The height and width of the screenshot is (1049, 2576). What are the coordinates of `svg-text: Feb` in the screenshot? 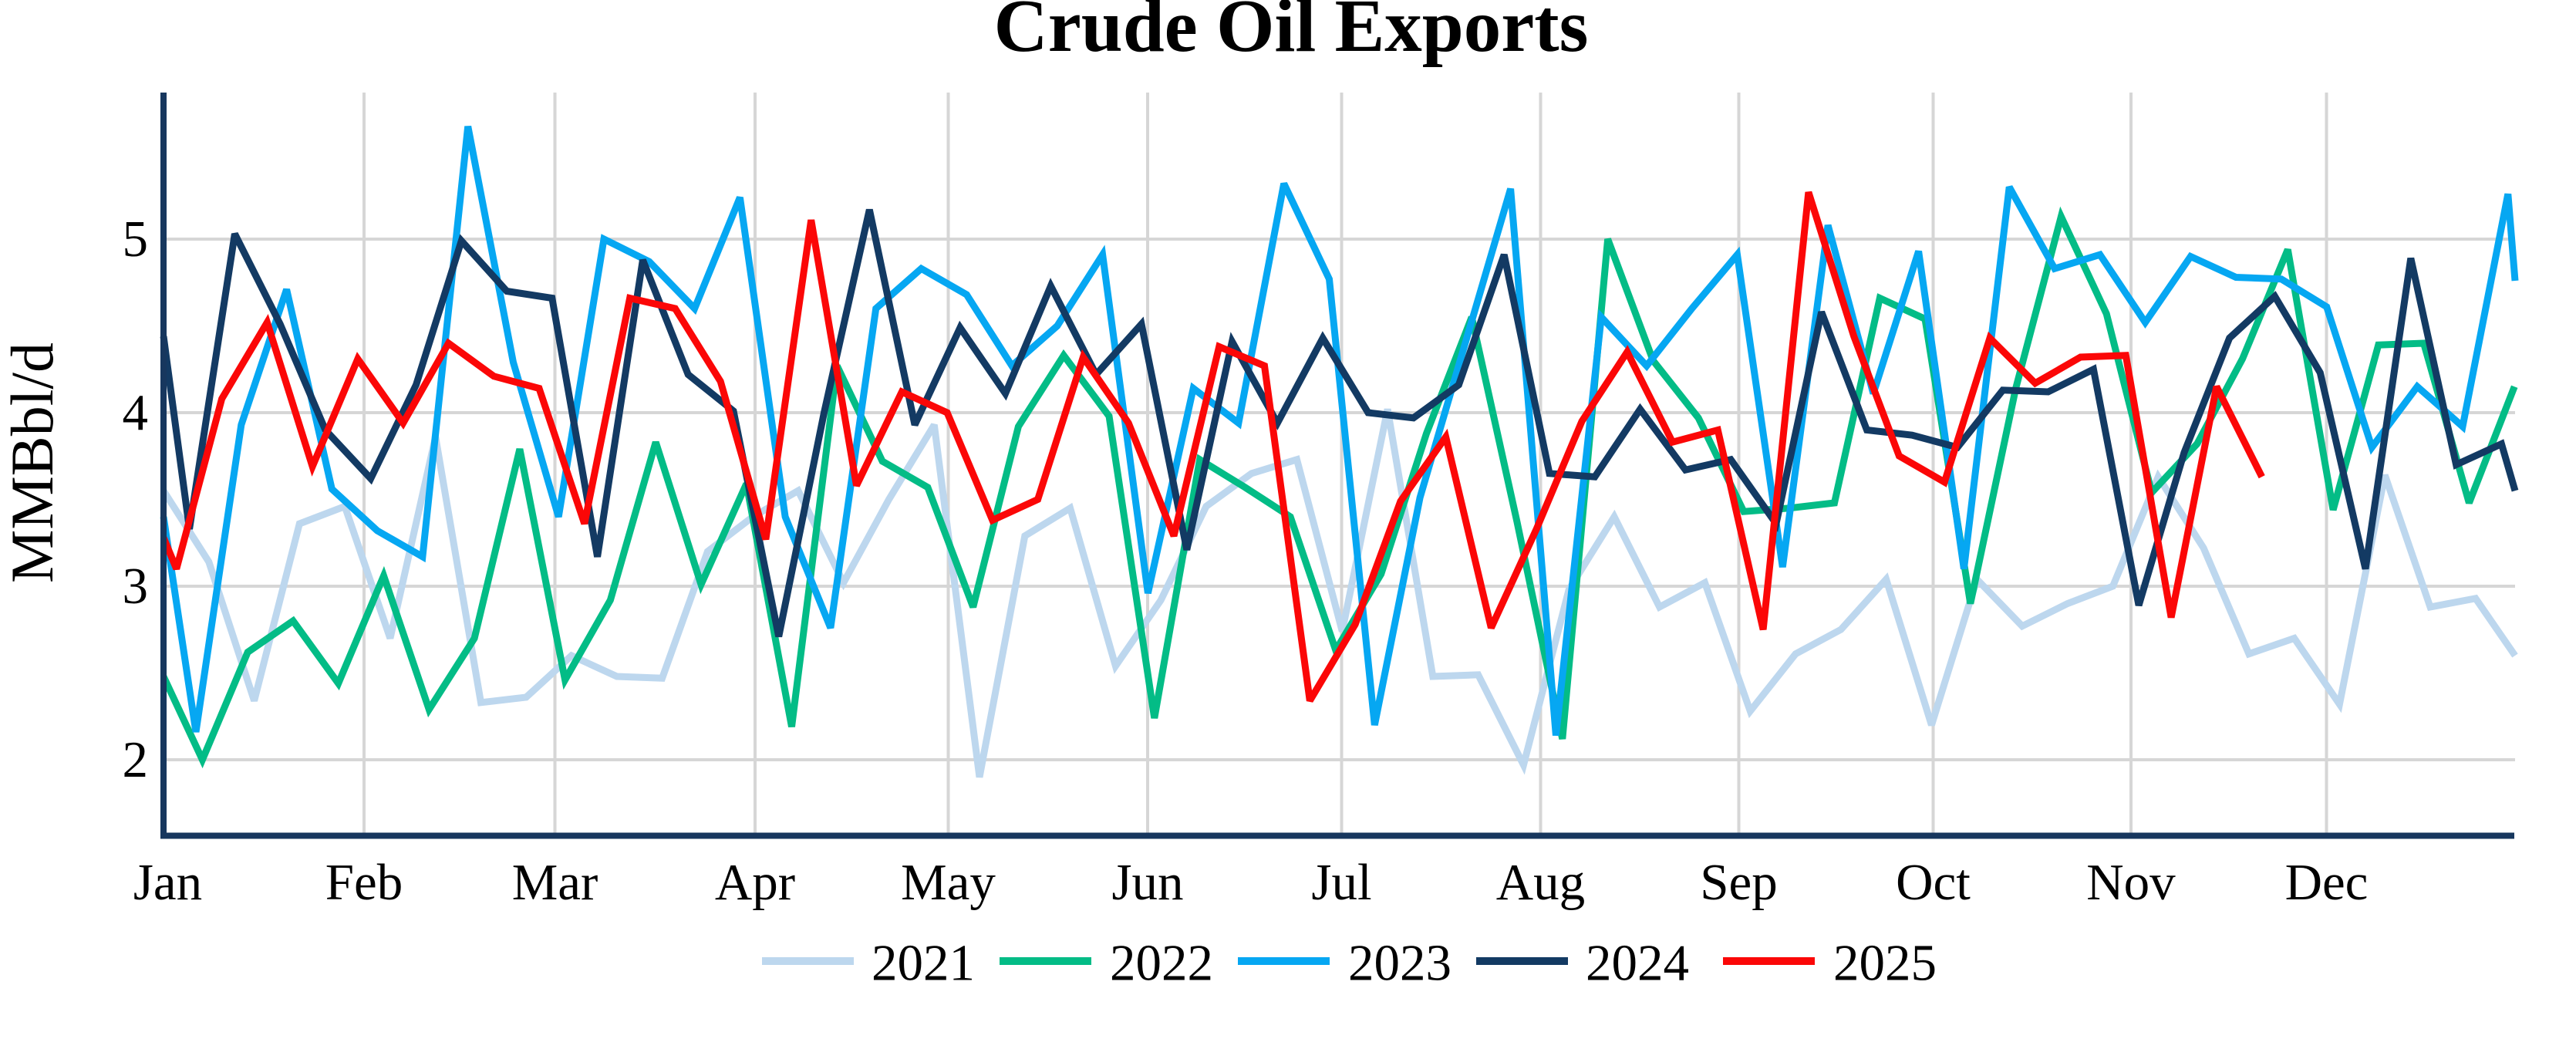 It's located at (364, 882).